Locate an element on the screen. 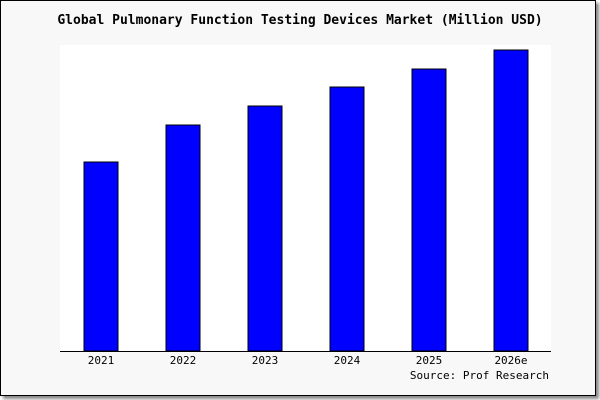 This screenshot has height=400, width=600. bar-2022 is located at coordinates (183, 238).